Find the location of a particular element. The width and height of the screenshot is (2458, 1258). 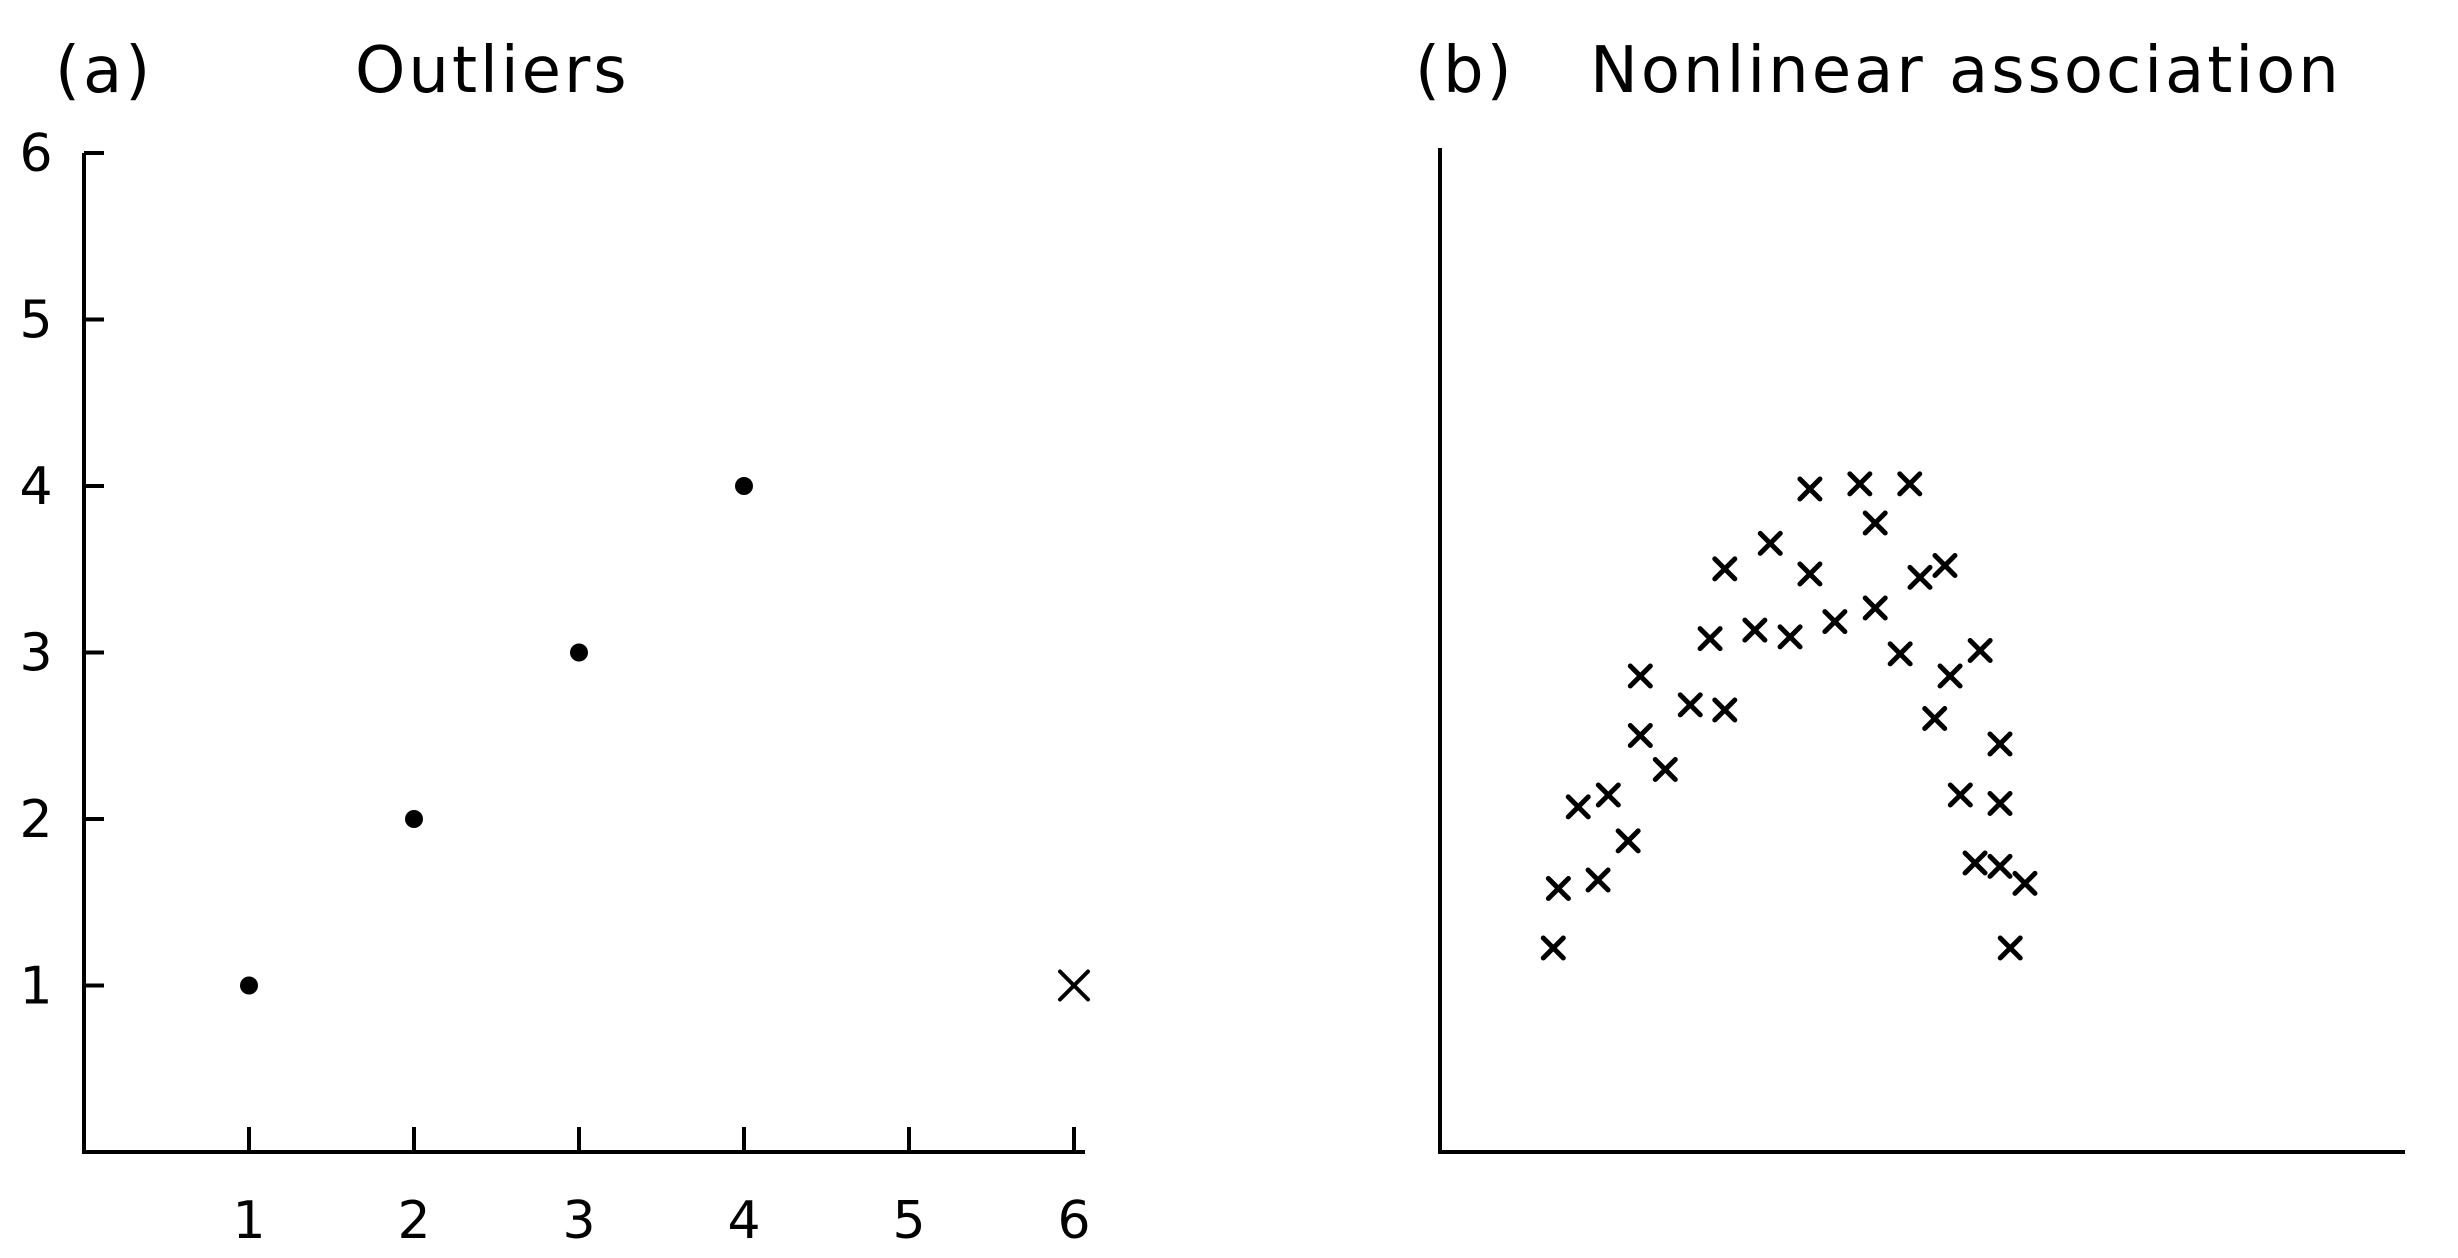

y-tick-label-2: 2 is located at coordinates (35, 820).